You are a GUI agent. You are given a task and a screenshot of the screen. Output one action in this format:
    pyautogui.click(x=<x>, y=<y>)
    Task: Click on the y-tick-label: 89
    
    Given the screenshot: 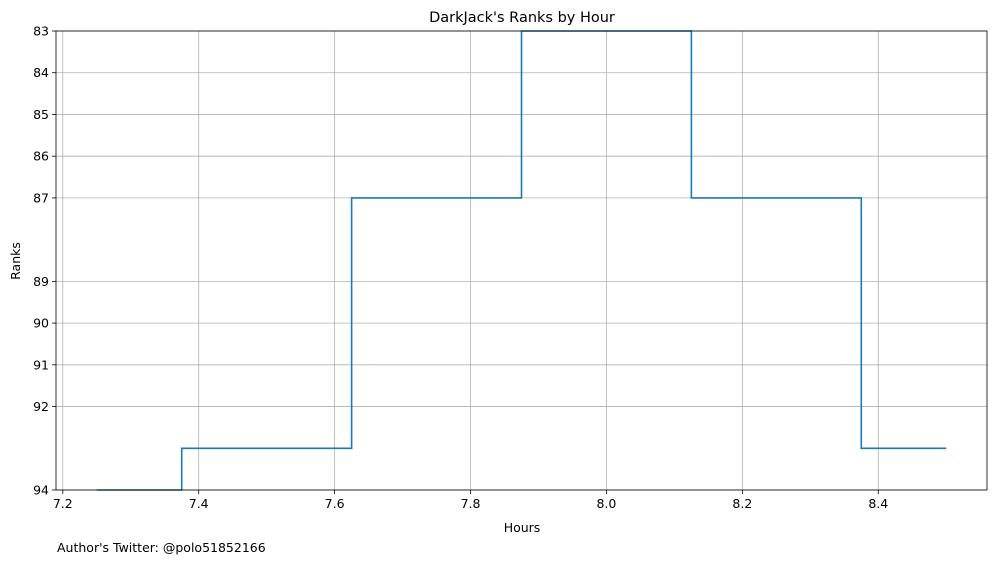 What is the action you would take?
    pyautogui.click(x=41, y=281)
    